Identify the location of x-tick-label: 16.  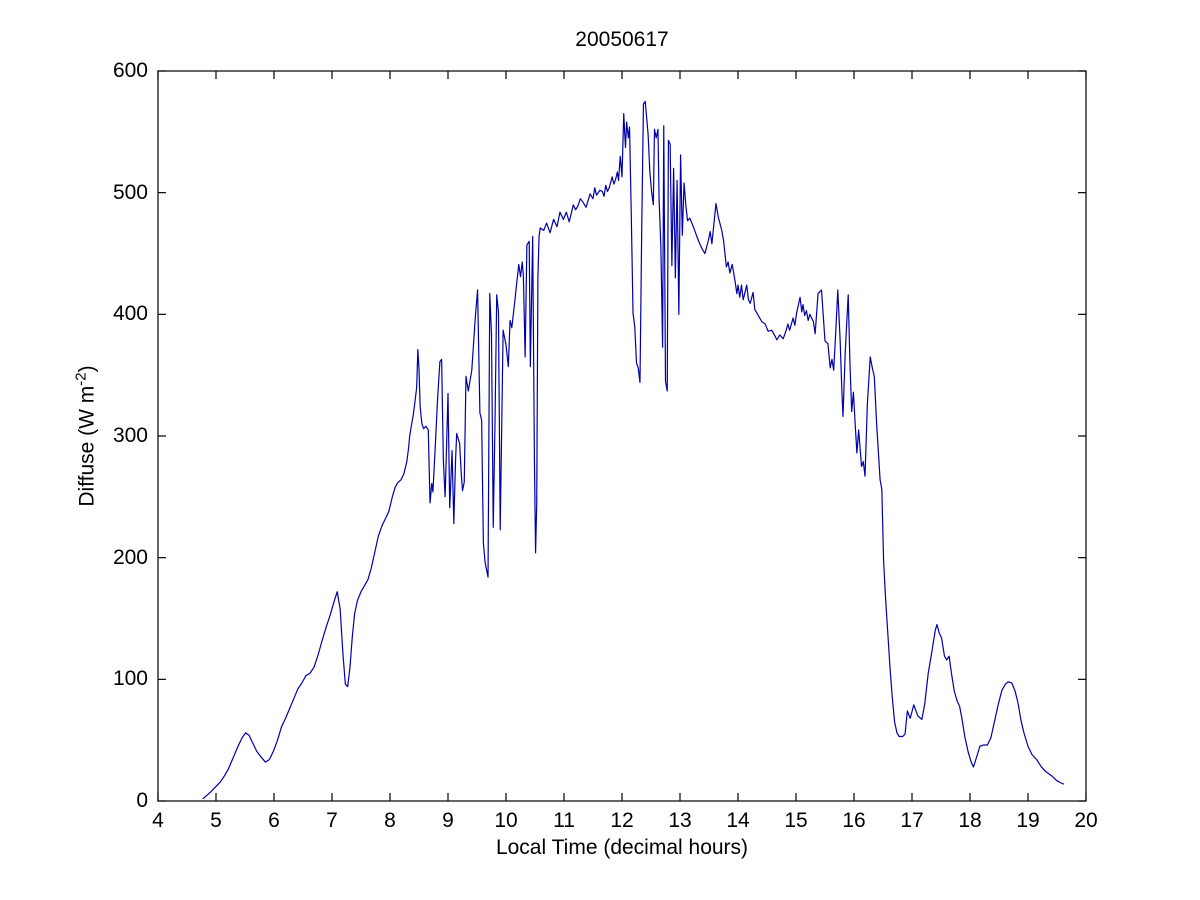
(854, 820).